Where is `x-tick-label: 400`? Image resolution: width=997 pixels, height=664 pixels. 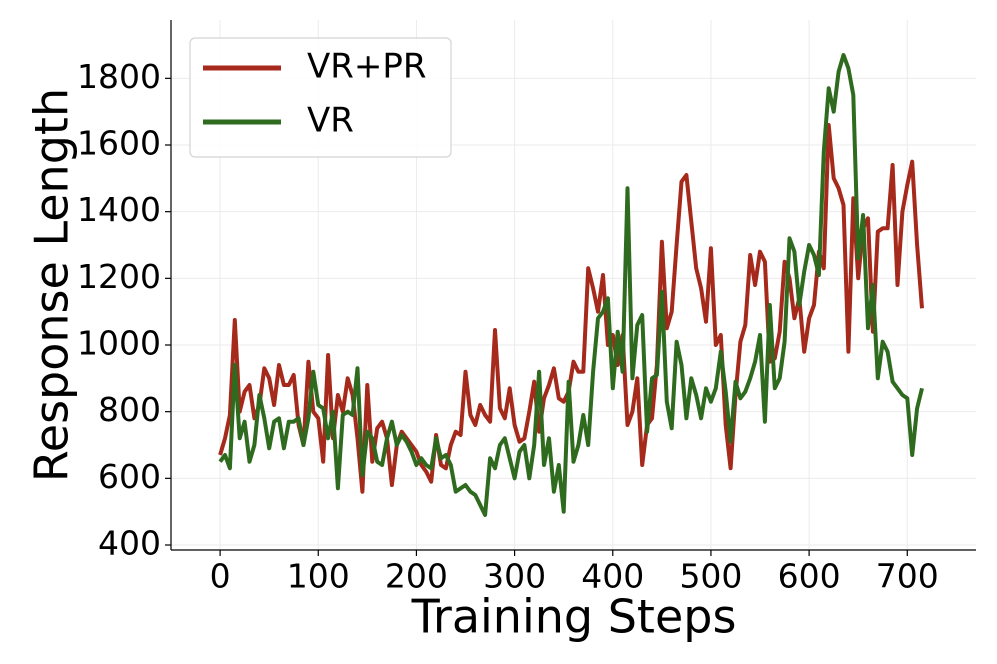 x-tick-label: 400 is located at coordinates (612, 576).